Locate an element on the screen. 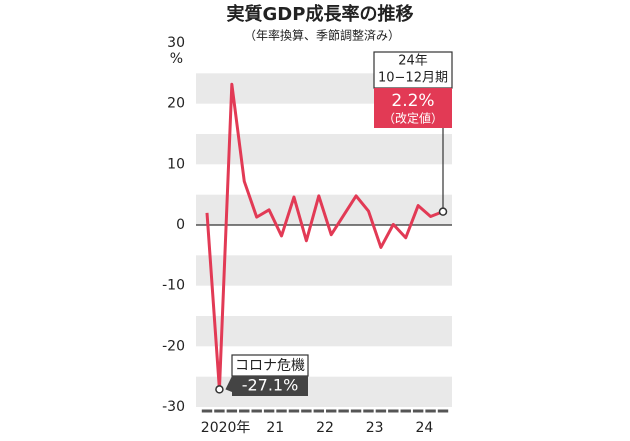 This screenshot has height=441, width=630. chart-subtitle: （年率換算、季節調整済み） is located at coordinates (322, 35).